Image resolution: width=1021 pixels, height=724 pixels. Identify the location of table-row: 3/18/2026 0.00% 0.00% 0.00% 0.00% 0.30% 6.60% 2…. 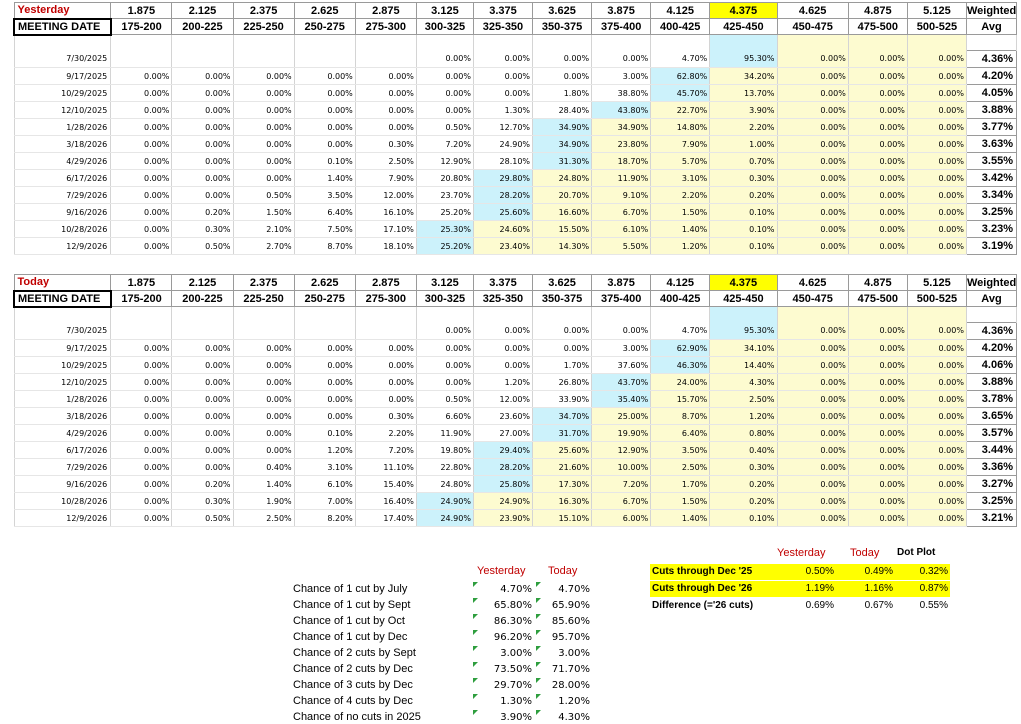
(515, 416).